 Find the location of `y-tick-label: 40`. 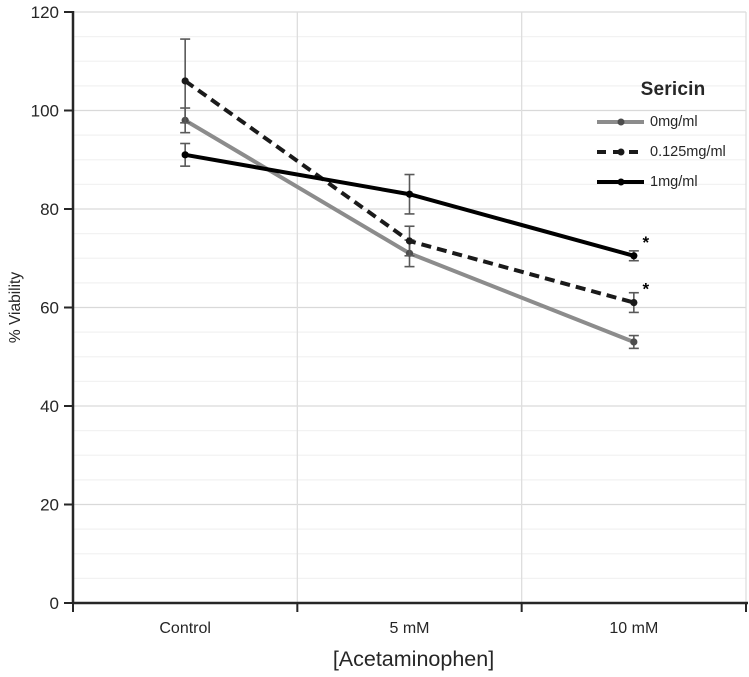

y-tick-label: 40 is located at coordinates (49, 406).